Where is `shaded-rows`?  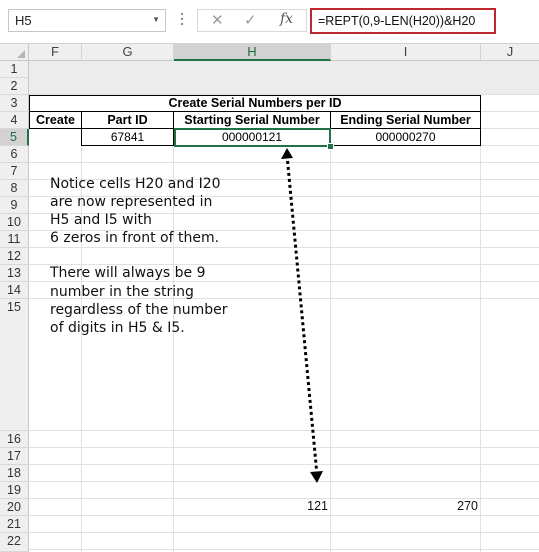
shaded-rows is located at coordinates (284, 77).